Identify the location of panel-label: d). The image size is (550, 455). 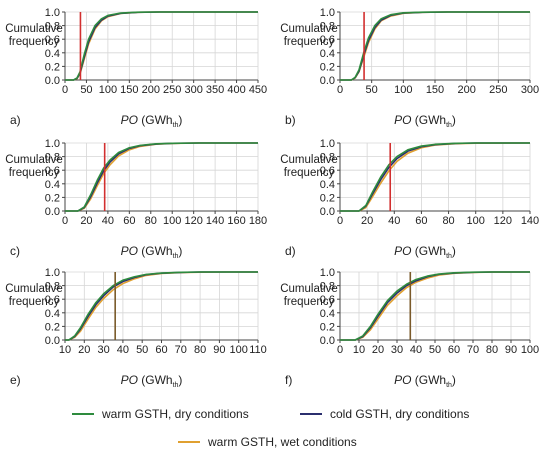
(290, 251).